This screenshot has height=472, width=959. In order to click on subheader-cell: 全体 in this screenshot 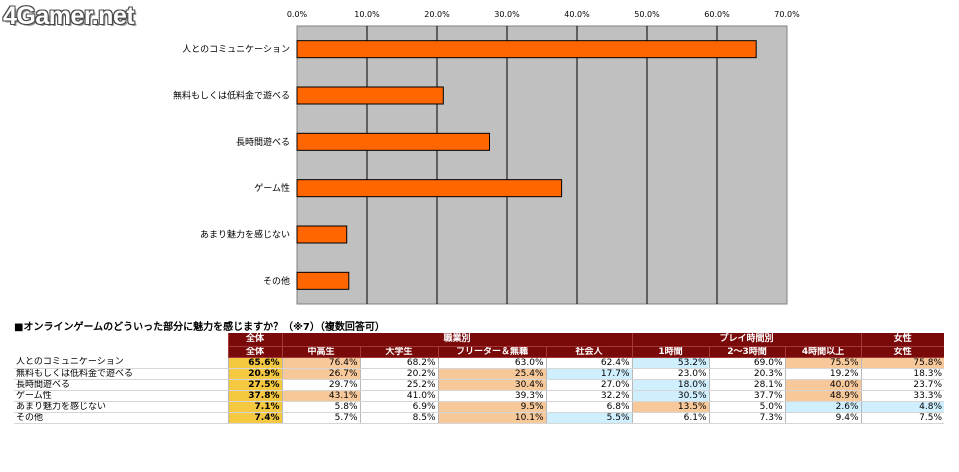, I will do `click(254, 352)`.